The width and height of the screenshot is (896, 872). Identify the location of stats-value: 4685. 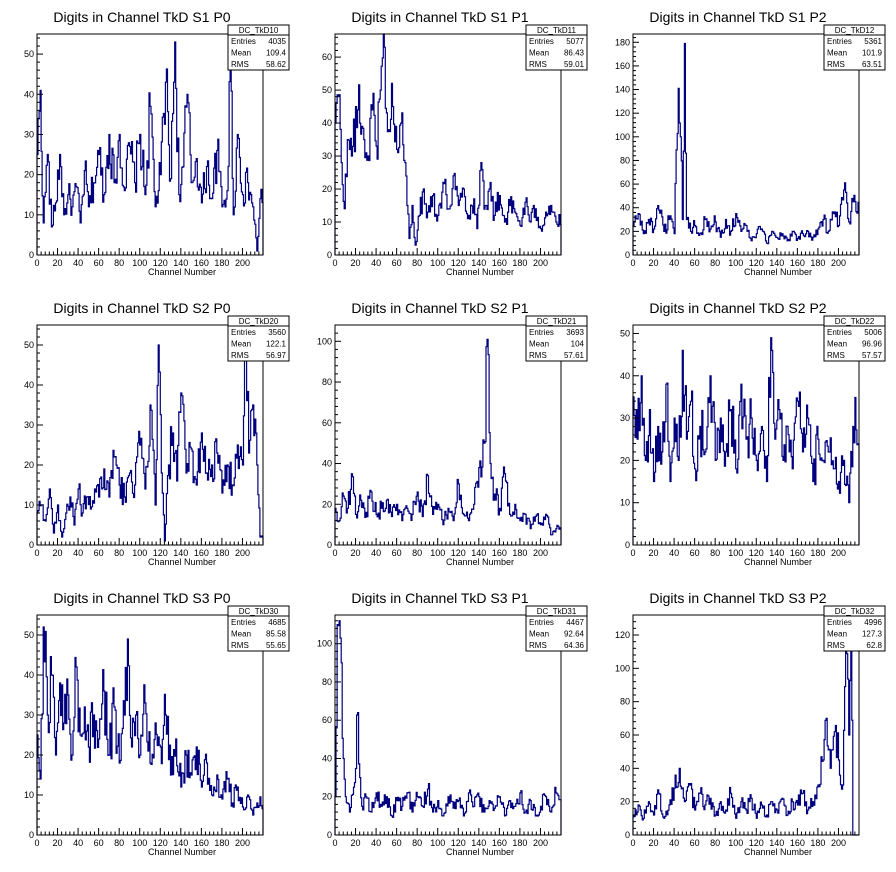
(277, 622).